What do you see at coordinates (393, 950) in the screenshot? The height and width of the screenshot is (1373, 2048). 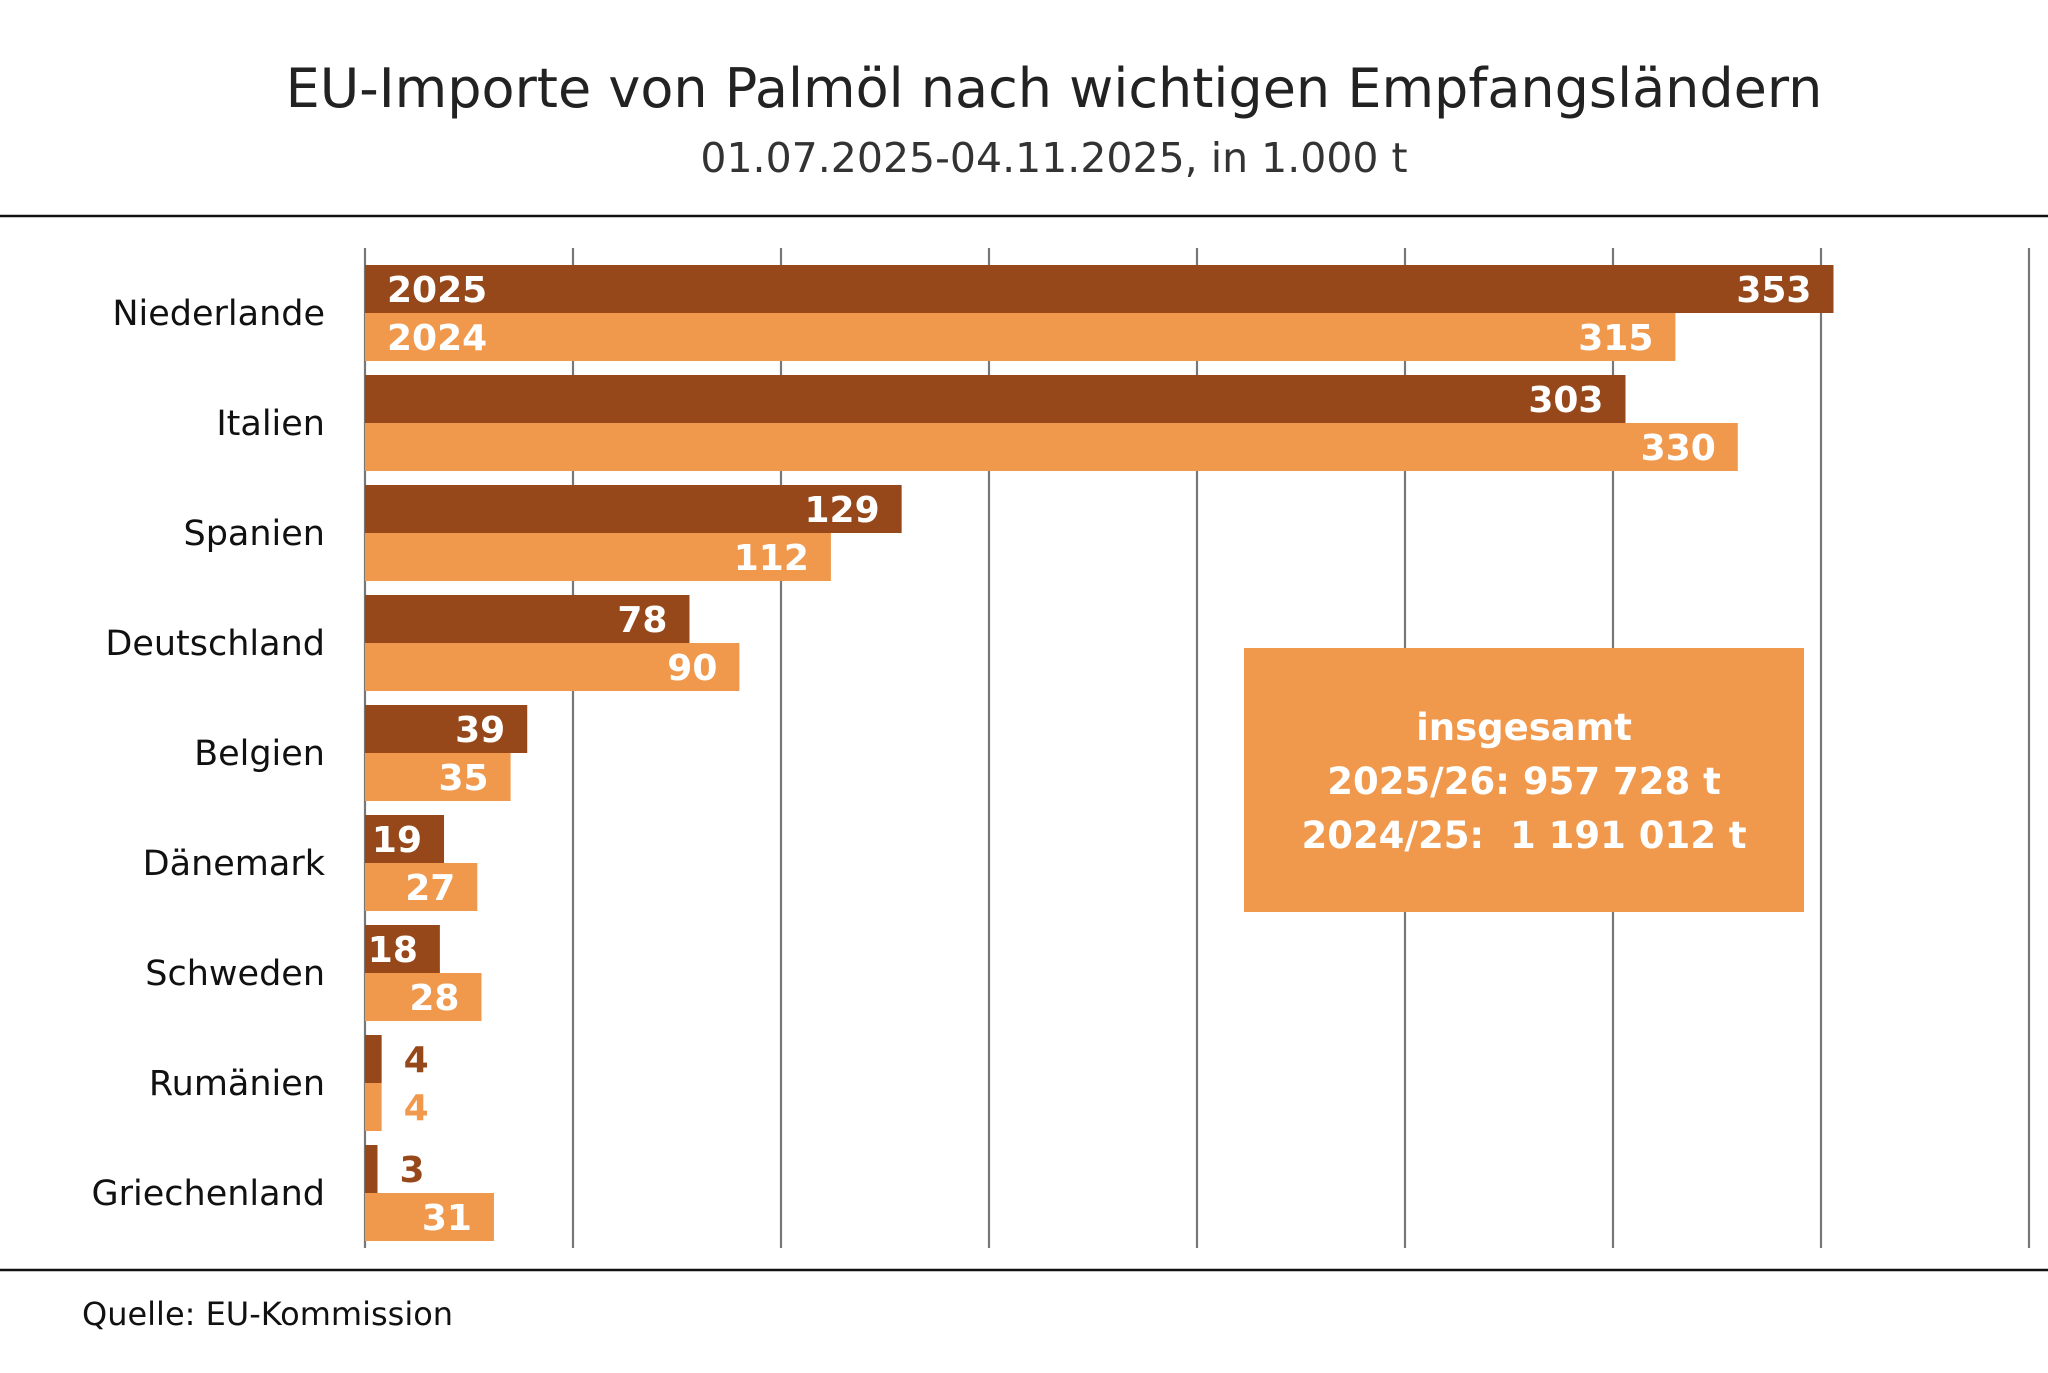 I see `data-label: 18` at bounding box center [393, 950].